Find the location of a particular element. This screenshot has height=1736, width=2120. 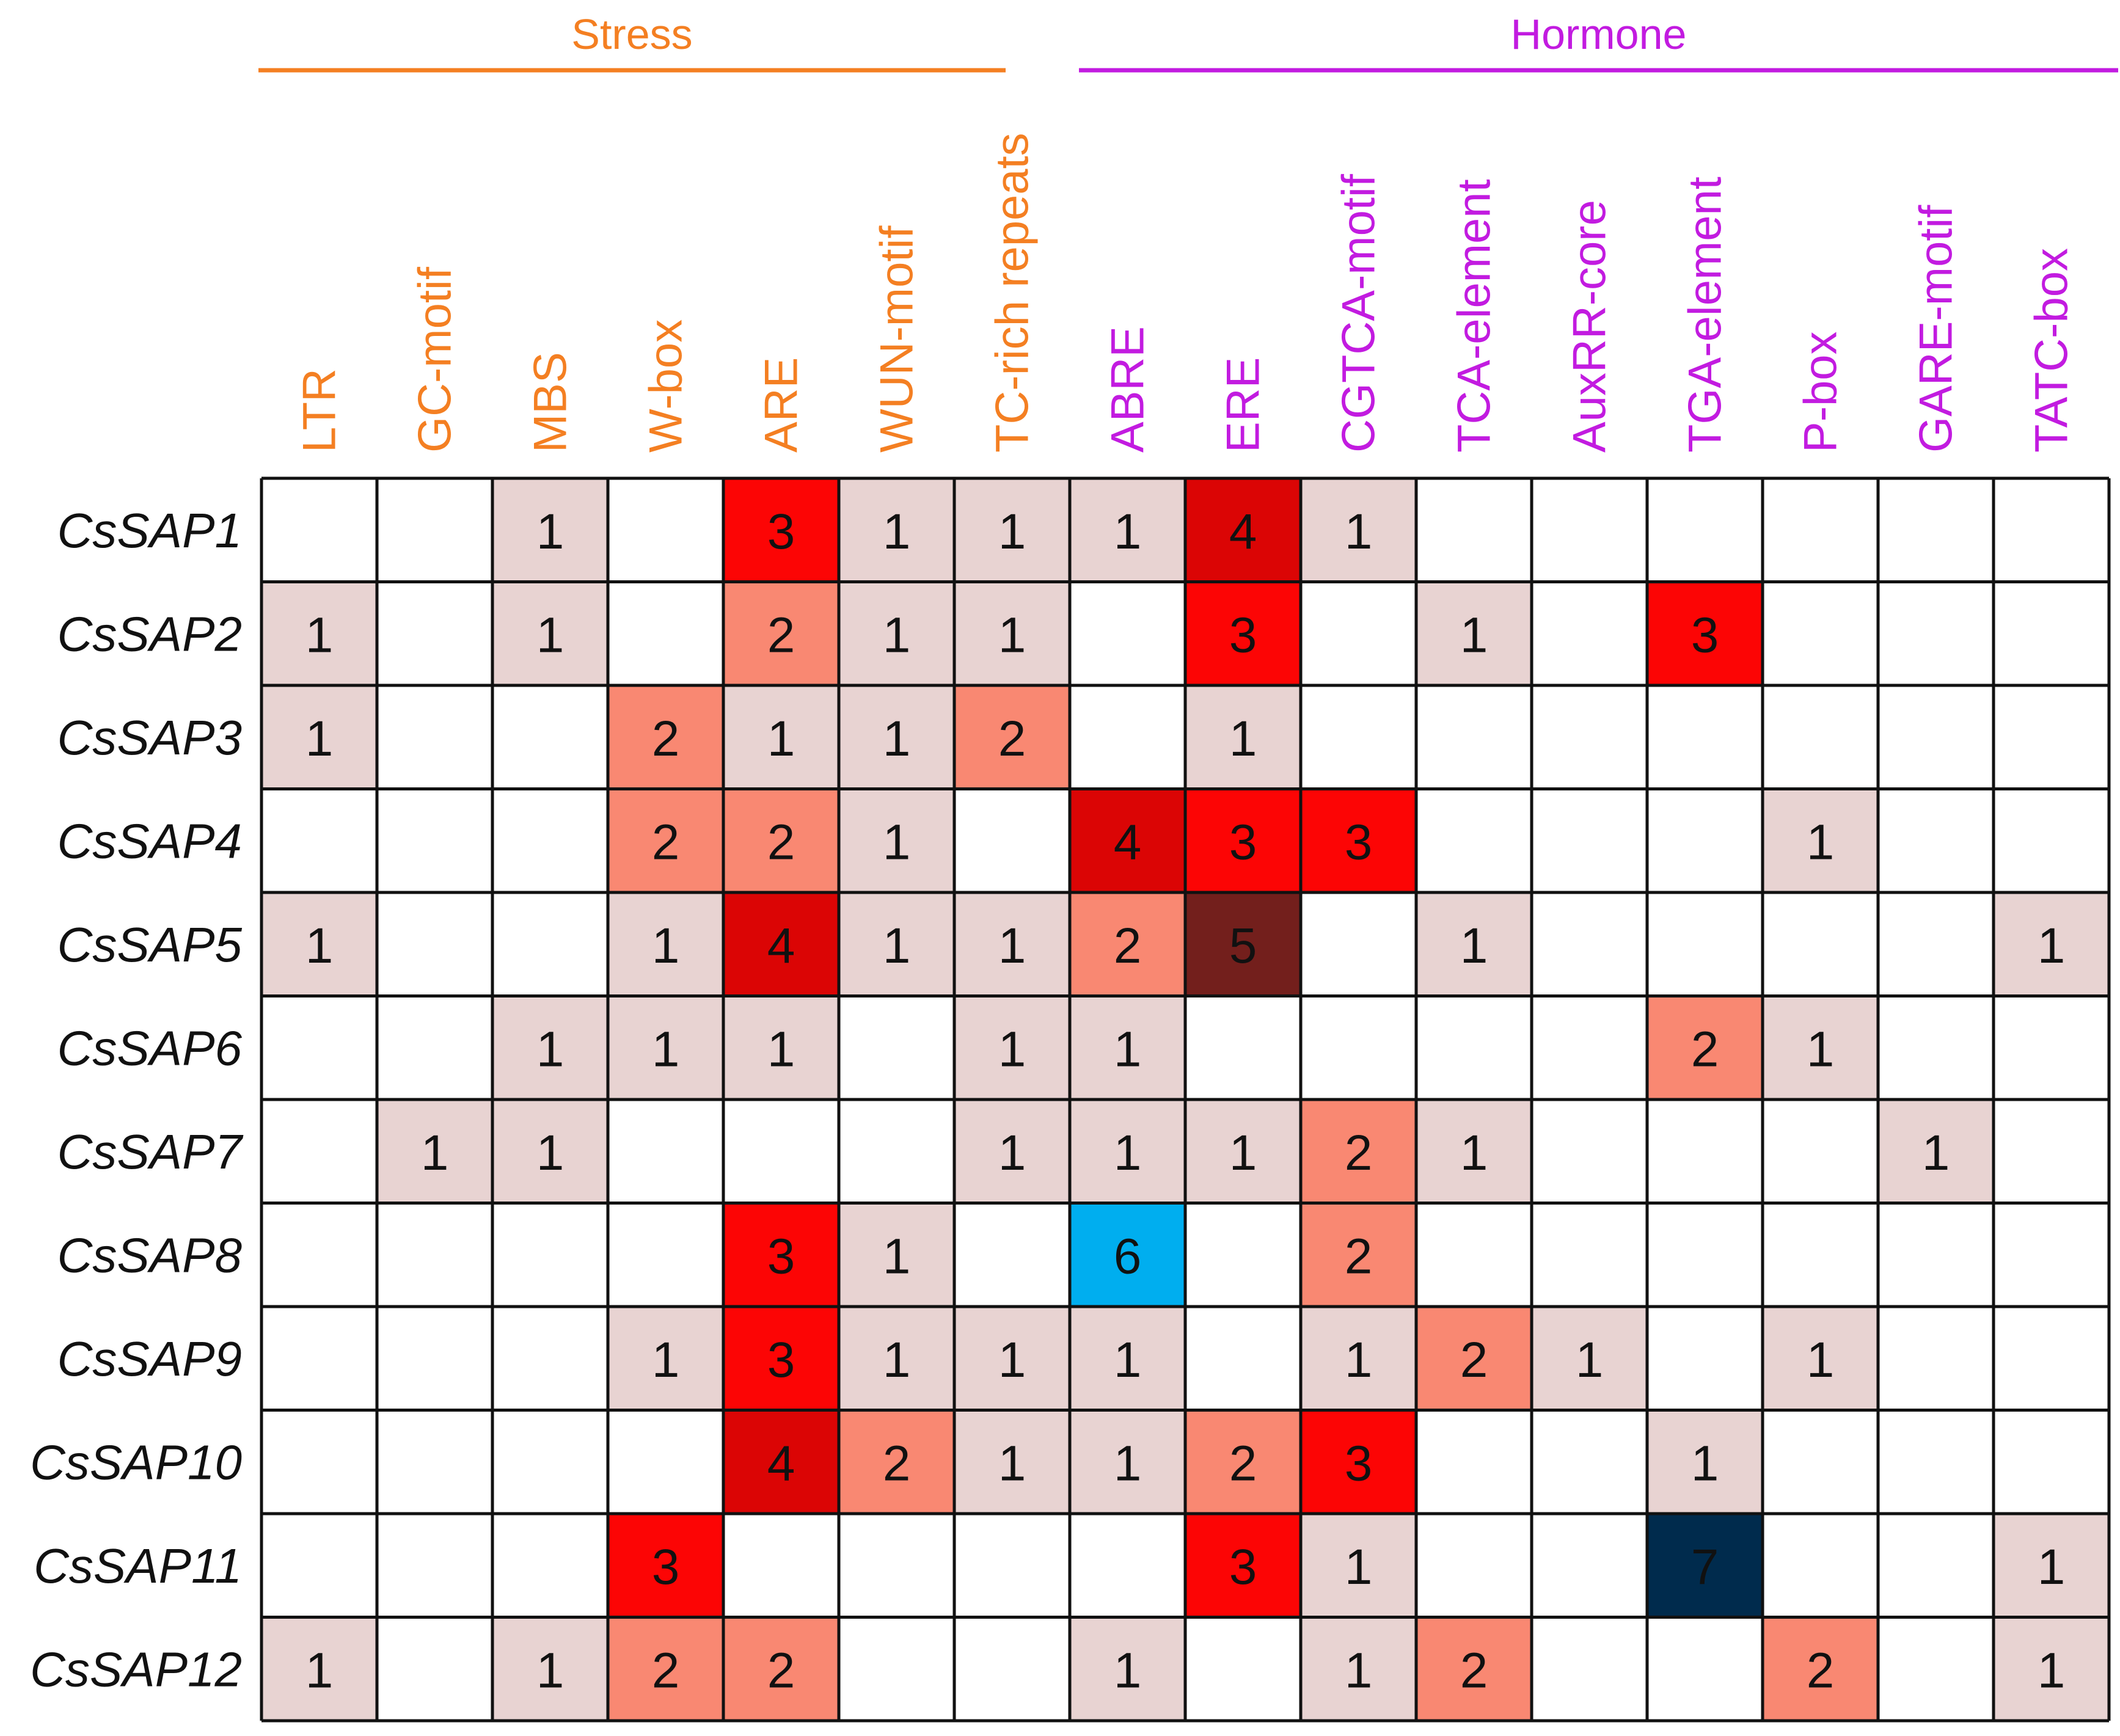

column-label: TGA-element is located at coordinates (1705, 315).